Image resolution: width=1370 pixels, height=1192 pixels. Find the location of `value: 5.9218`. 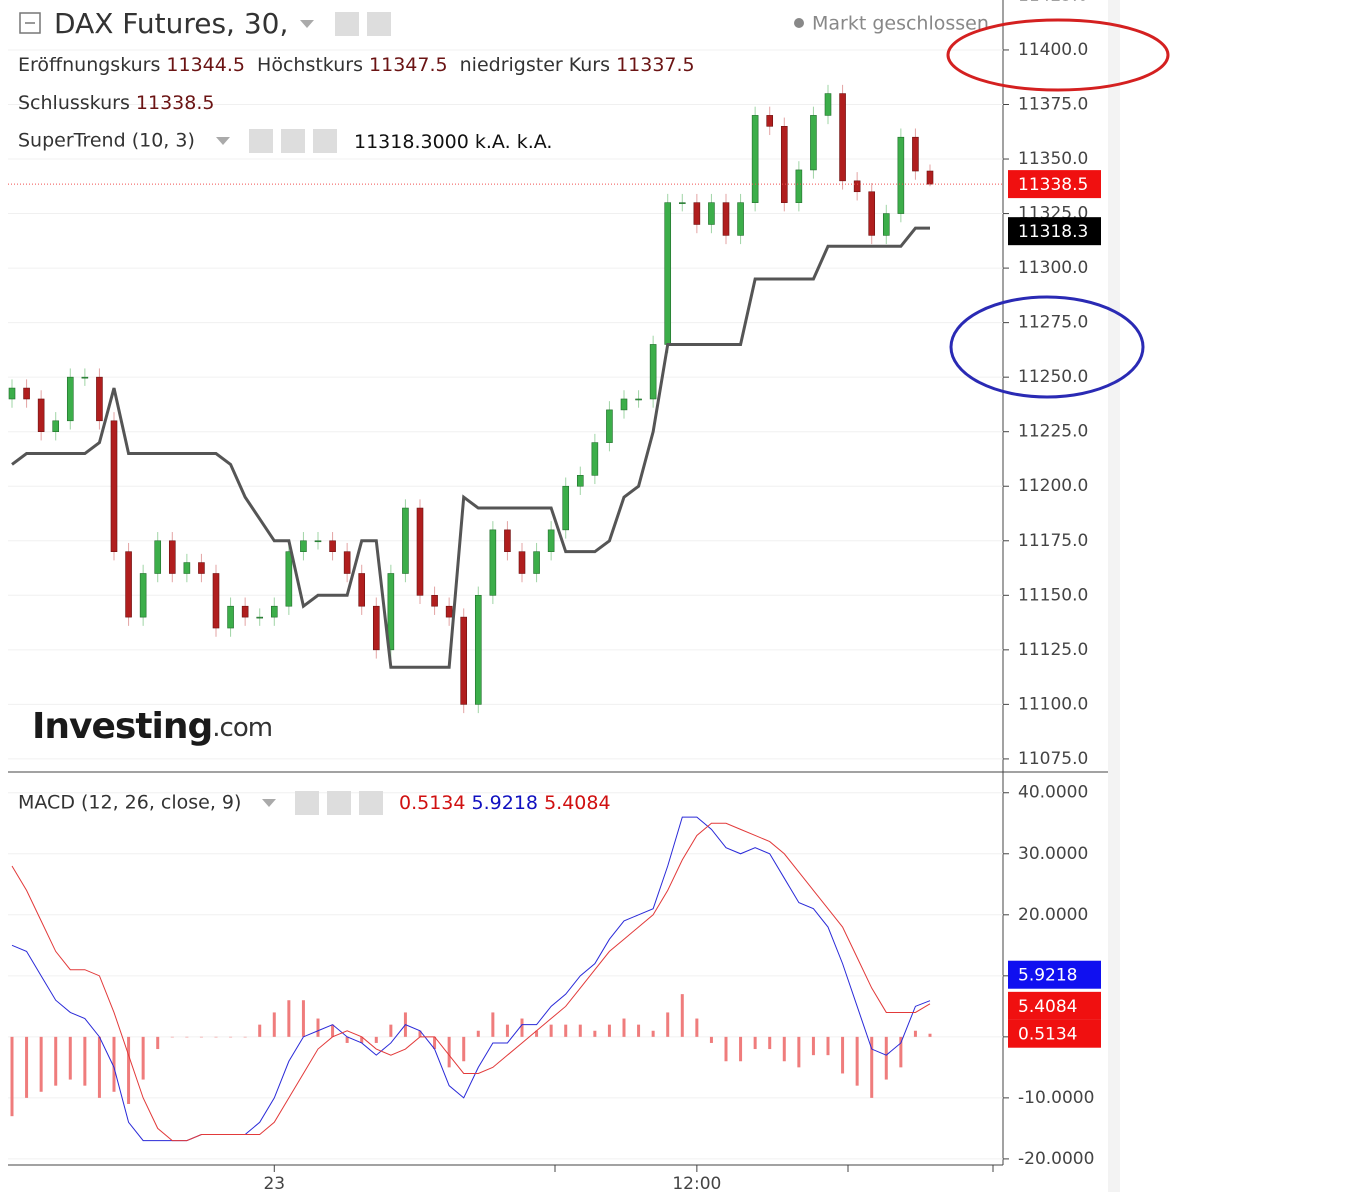

value: 5.9218 is located at coordinates (505, 803).